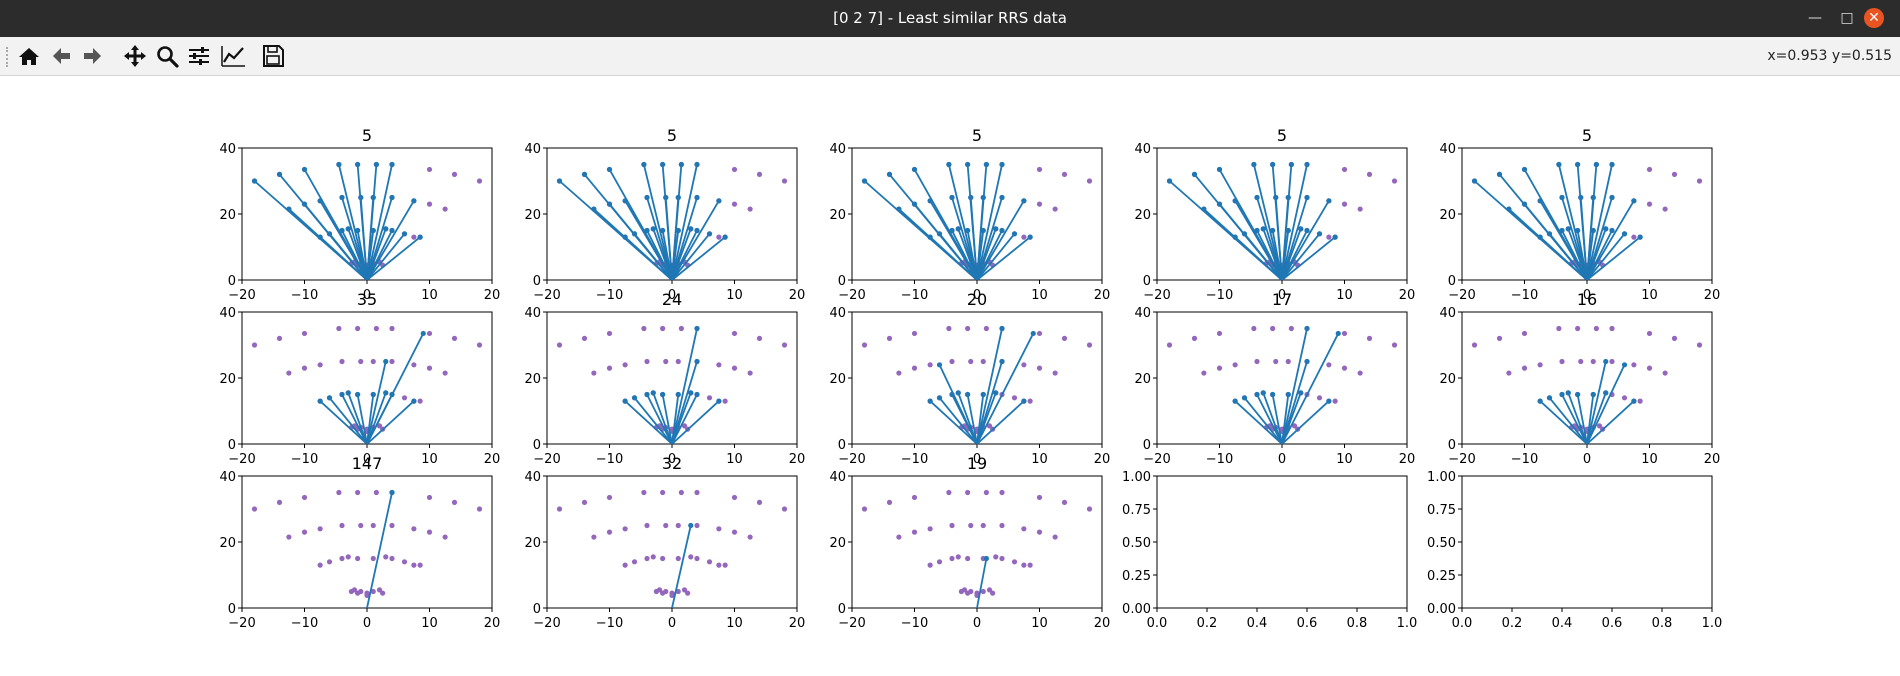  I want to click on subplot-title: 32, so click(672, 463).